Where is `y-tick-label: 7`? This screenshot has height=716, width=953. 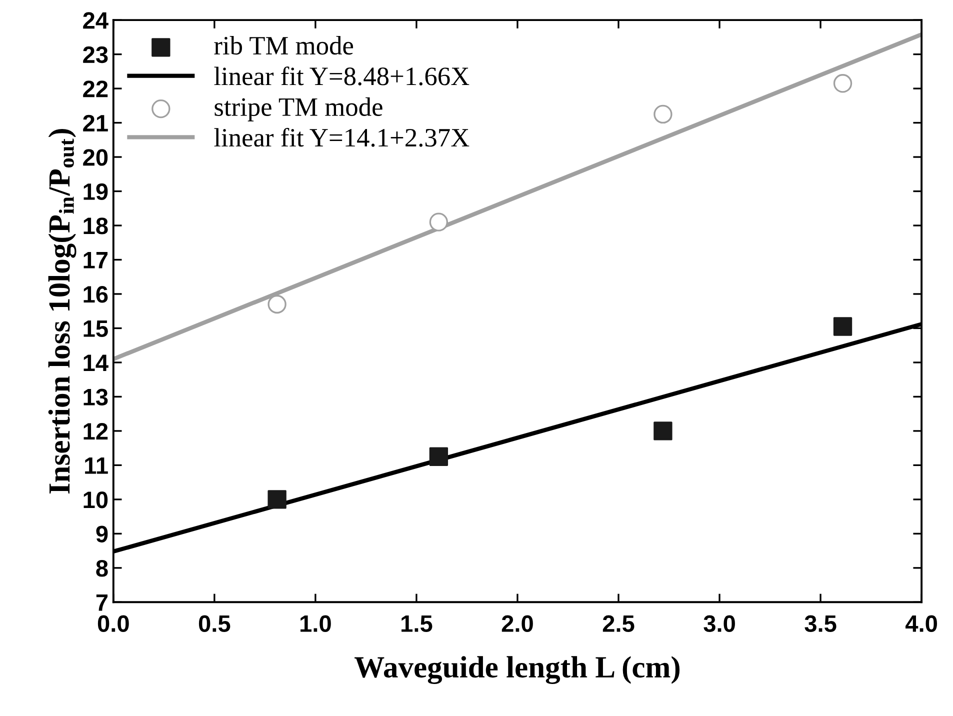
y-tick-label: 7 is located at coordinates (102, 602).